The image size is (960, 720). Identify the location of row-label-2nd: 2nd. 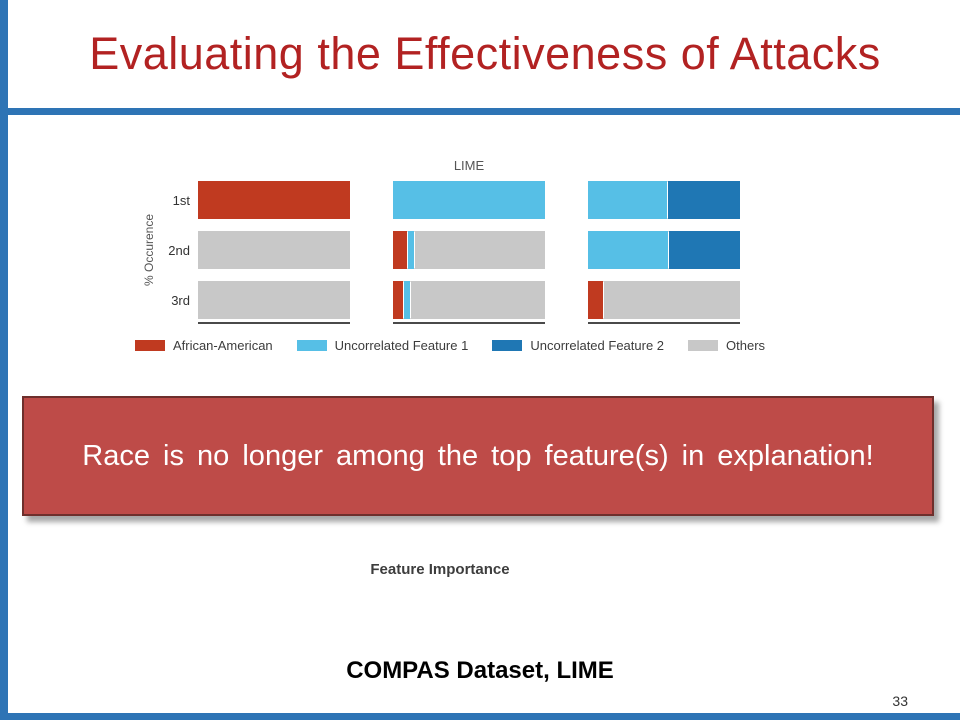
(179, 250).